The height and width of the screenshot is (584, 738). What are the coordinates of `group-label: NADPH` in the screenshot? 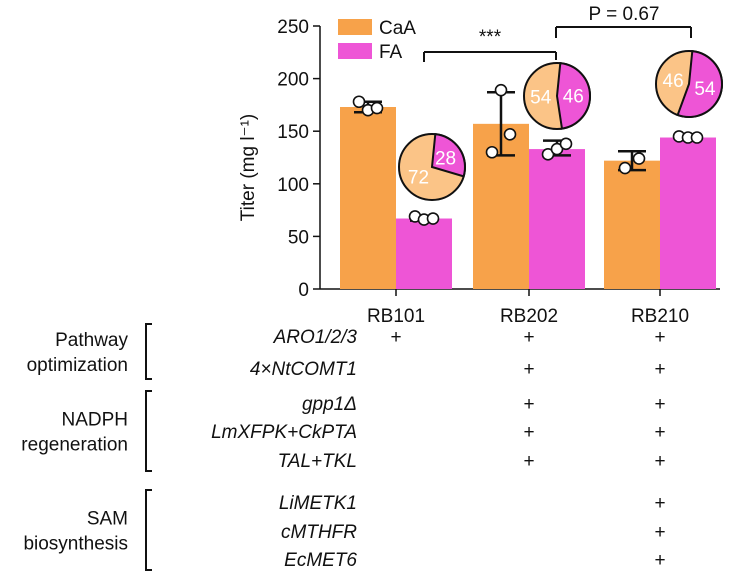 It's located at (94, 420).